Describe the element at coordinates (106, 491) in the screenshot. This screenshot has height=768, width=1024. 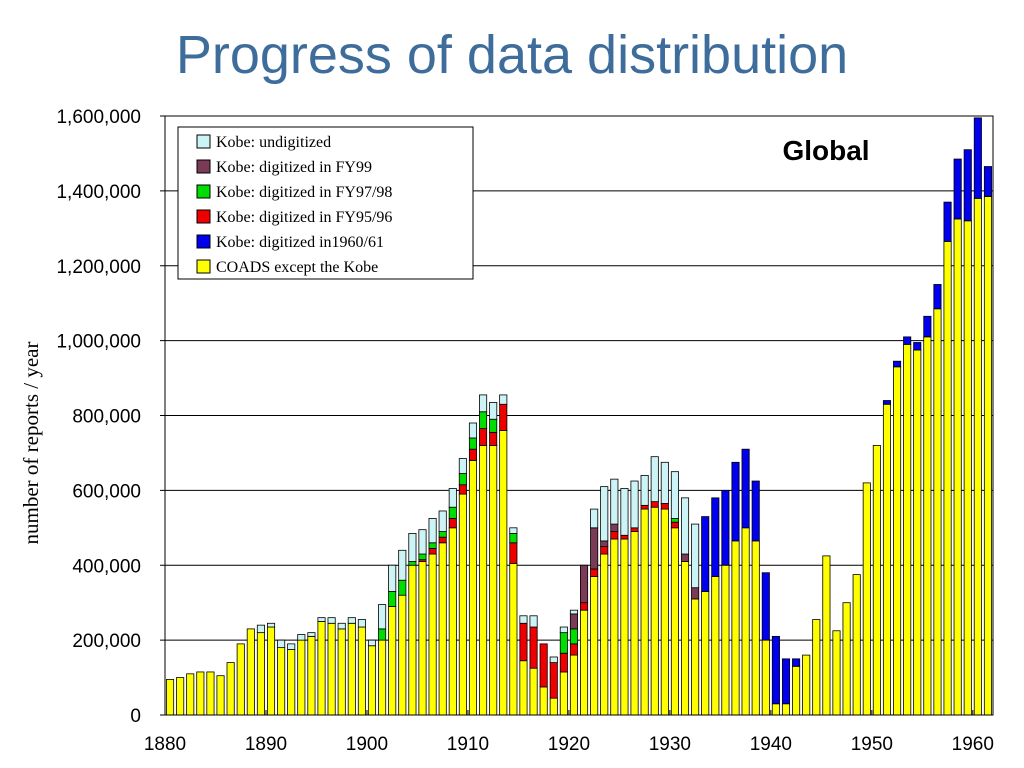
I see `y-tick-label: 600,000` at that location.